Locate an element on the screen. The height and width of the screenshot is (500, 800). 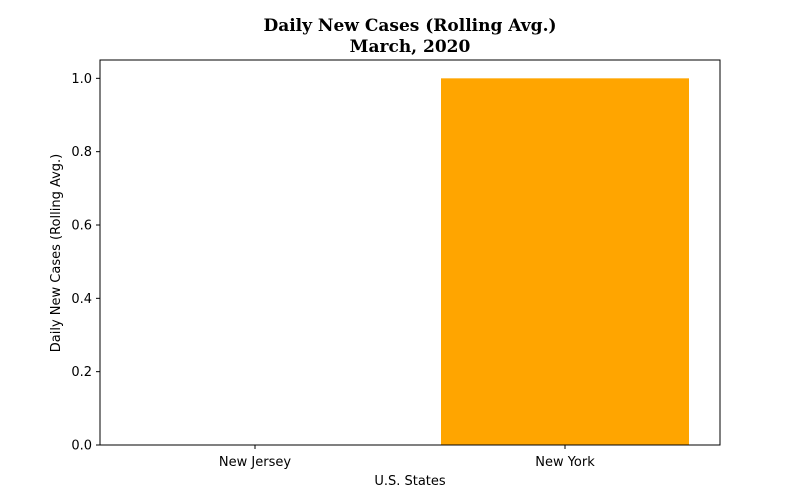
y-tick-label: 0.4 is located at coordinates (81, 299).